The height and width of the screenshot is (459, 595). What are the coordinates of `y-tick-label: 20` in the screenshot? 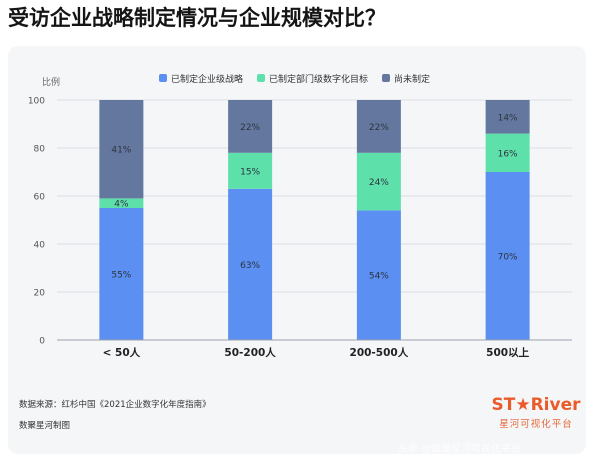 It's located at (40, 294).